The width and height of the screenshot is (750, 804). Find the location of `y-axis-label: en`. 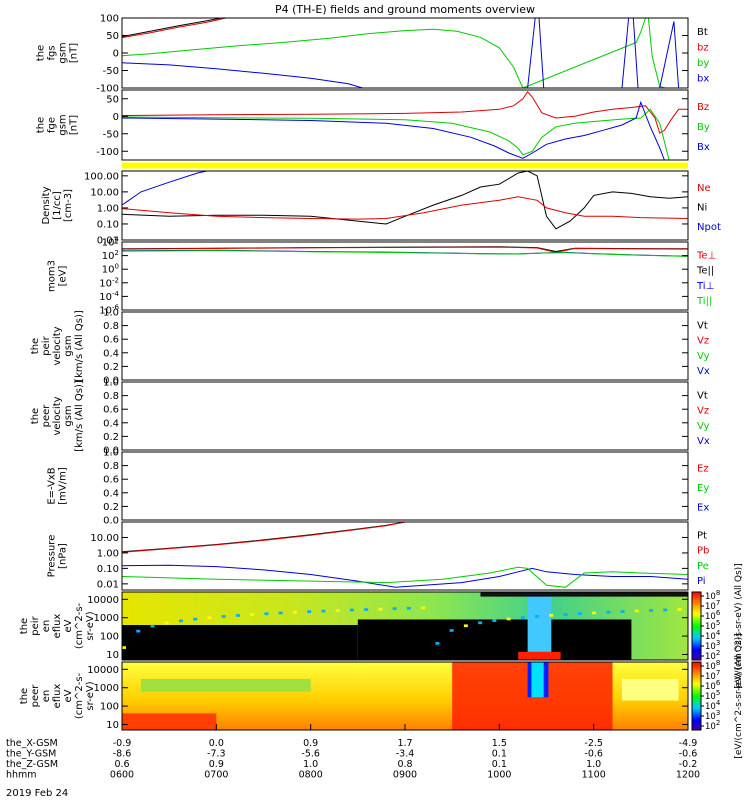

y-axis-label: en is located at coordinates (46, 696).